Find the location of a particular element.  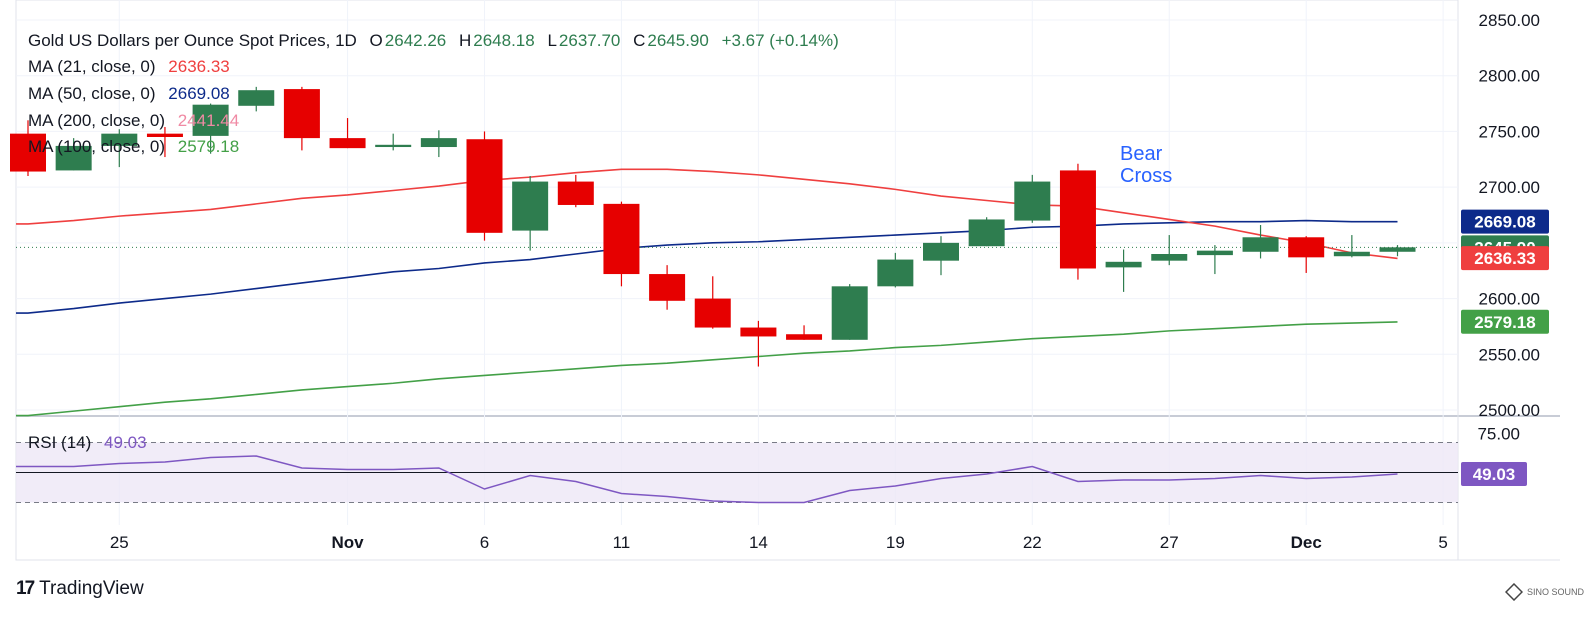

bear-cross-annotation: Bear Cross is located at coordinates (1146, 165).